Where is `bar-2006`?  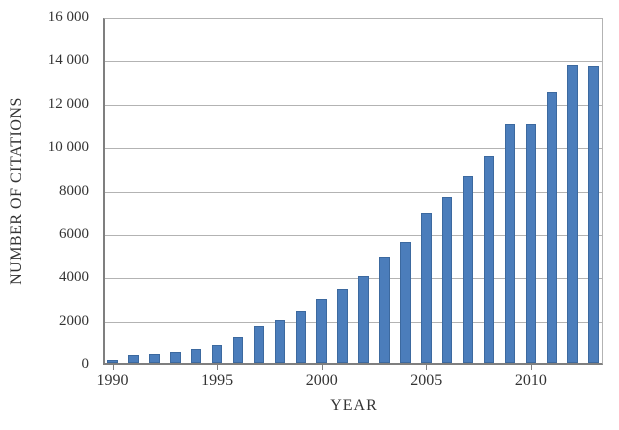 bar-2006 is located at coordinates (447, 280).